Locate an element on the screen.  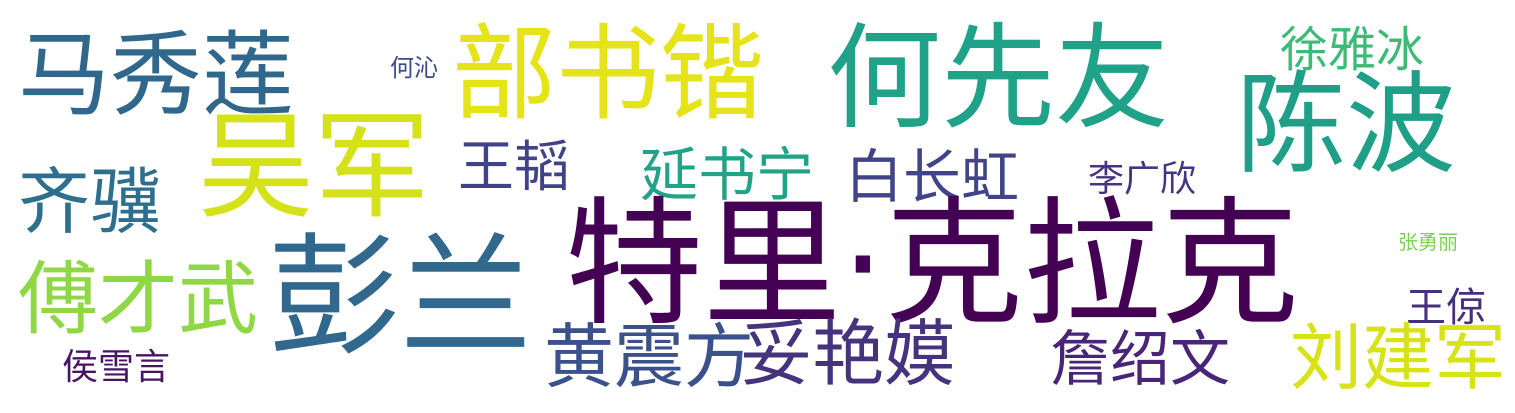
word: 吴军 is located at coordinates (314, 167).